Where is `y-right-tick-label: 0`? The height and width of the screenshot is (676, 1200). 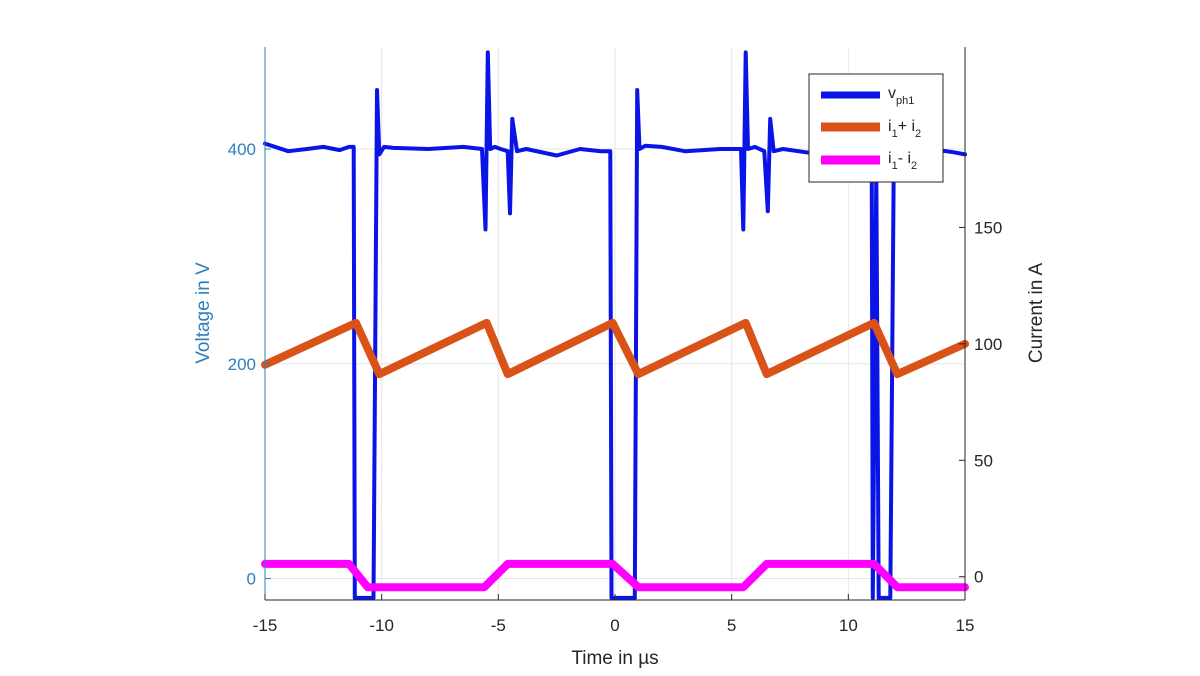 y-right-tick-label: 0 is located at coordinates (978, 577).